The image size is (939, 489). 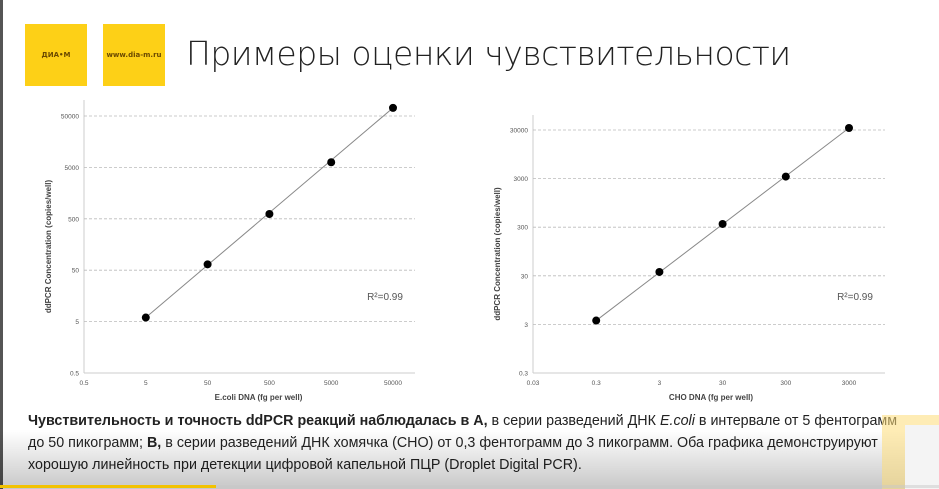 What do you see at coordinates (525, 276) in the screenshot?
I see `y-tick-label: 30` at bounding box center [525, 276].